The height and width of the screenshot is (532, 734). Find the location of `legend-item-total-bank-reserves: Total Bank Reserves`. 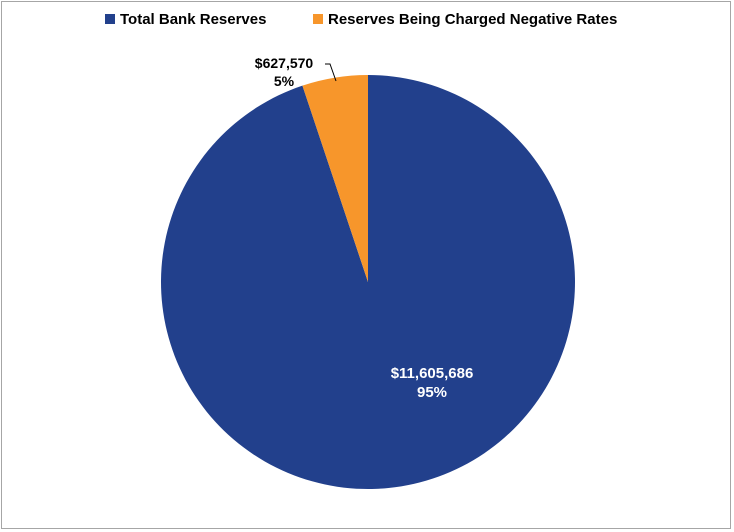

legend-item-total-bank-reserves: Total Bank Reserves is located at coordinates (185, 19).